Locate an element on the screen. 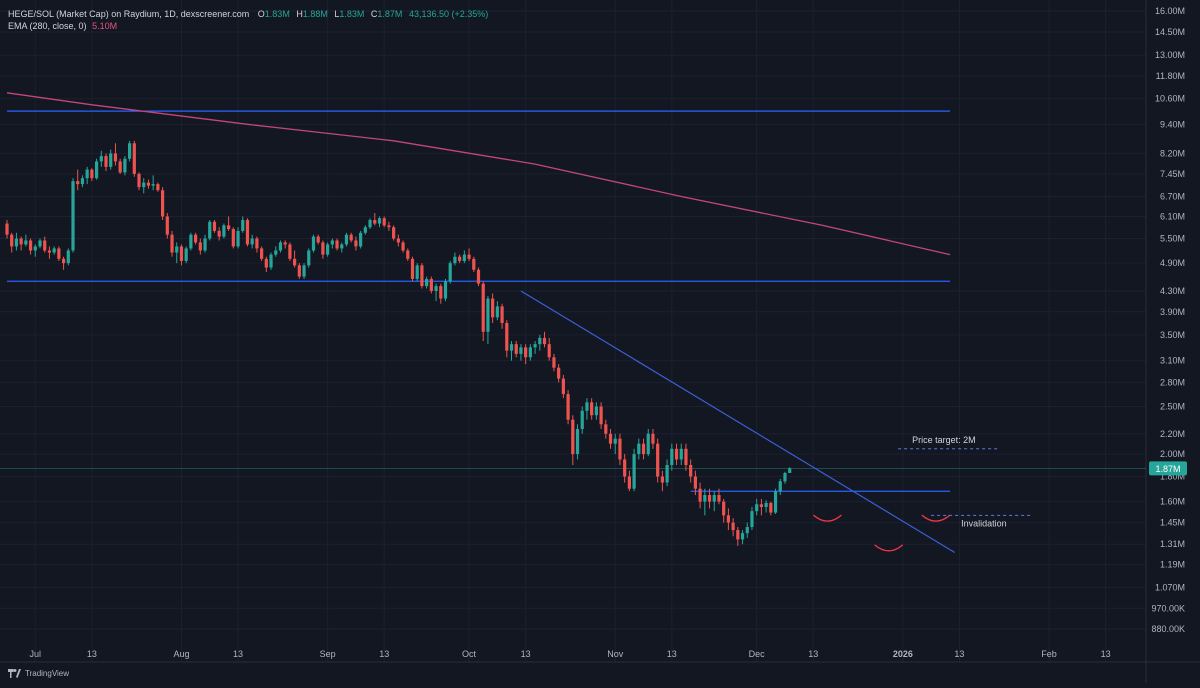 This screenshot has height=688, width=1200. invalidation-label: Invalidation is located at coordinates (984, 523).